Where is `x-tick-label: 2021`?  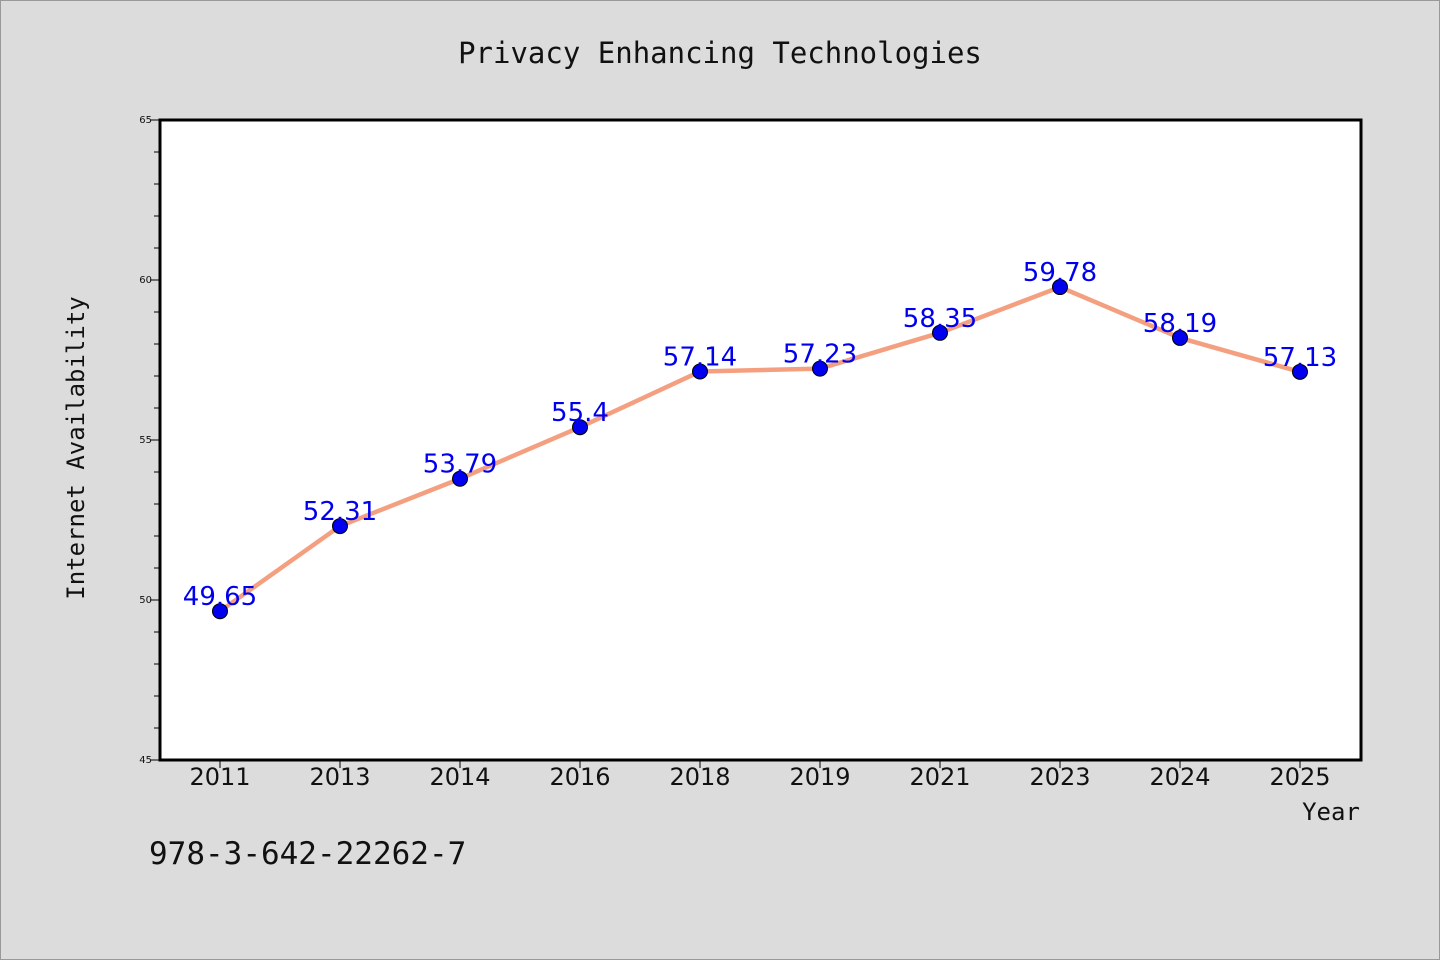 x-tick-label: 2021 is located at coordinates (939, 777).